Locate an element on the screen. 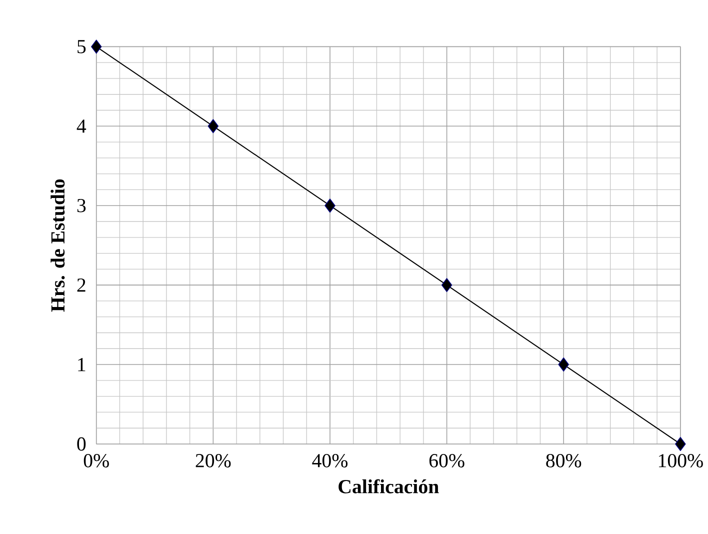  y-tick-label: 0 is located at coordinates (81, 444).